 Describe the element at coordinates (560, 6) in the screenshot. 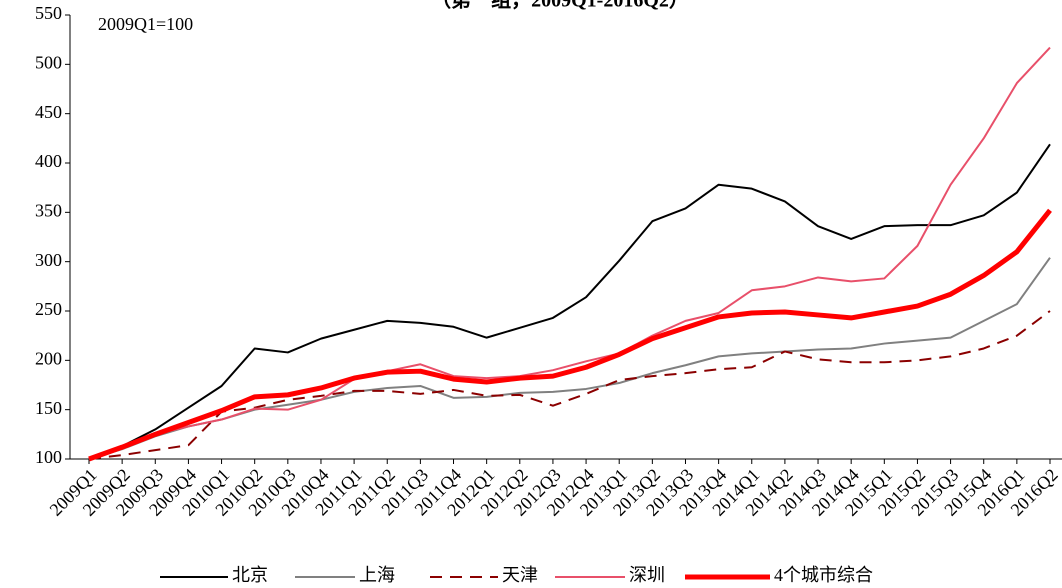

I see `chart-title: （第一组，2009Q1-2016Q2）` at that location.